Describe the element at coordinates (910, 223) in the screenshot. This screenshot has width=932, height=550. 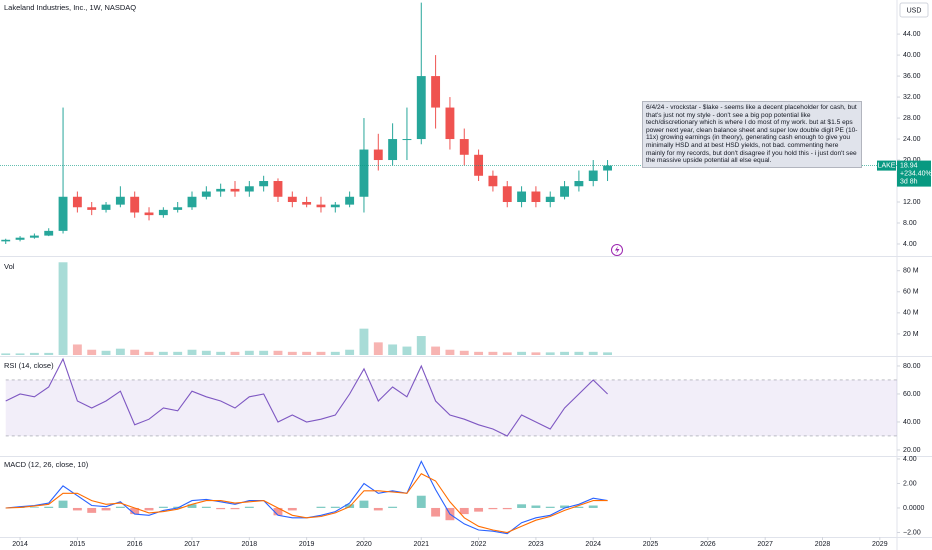
I see `y-tick-label: 8.00` at that location.